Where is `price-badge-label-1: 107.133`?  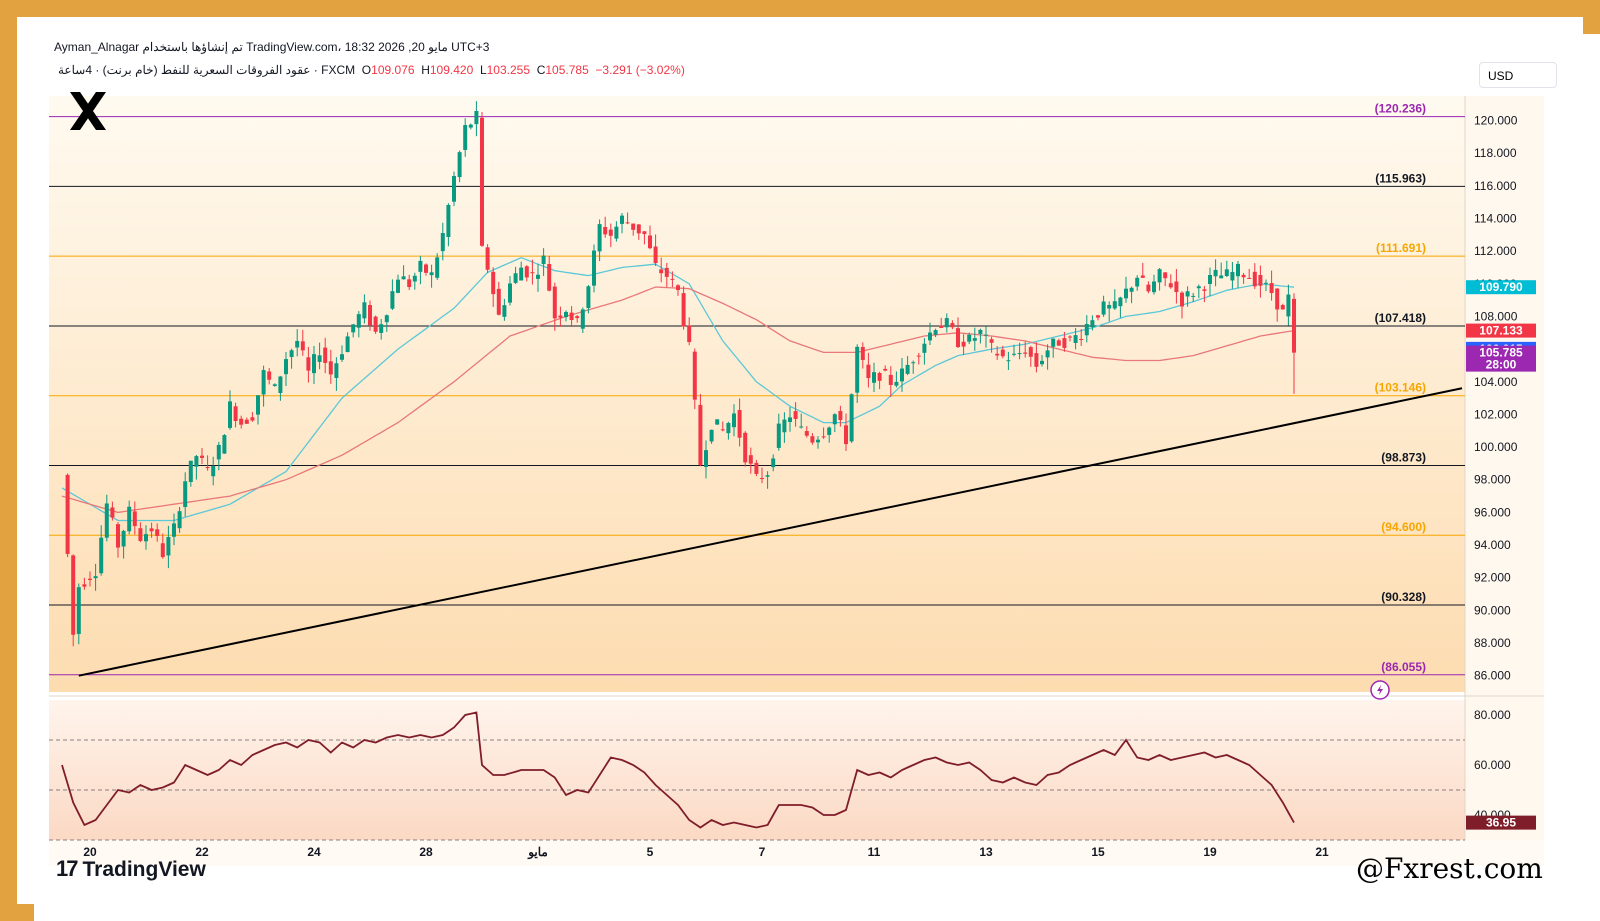
price-badge-label-1: 107.133 is located at coordinates (1501, 331).